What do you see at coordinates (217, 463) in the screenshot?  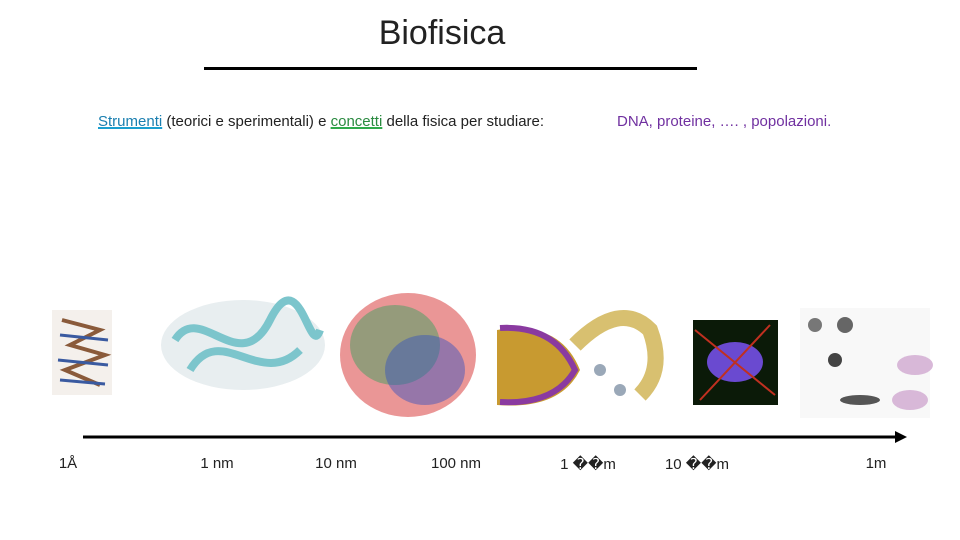 I see `scale-label: 1 nm` at bounding box center [217, 463].